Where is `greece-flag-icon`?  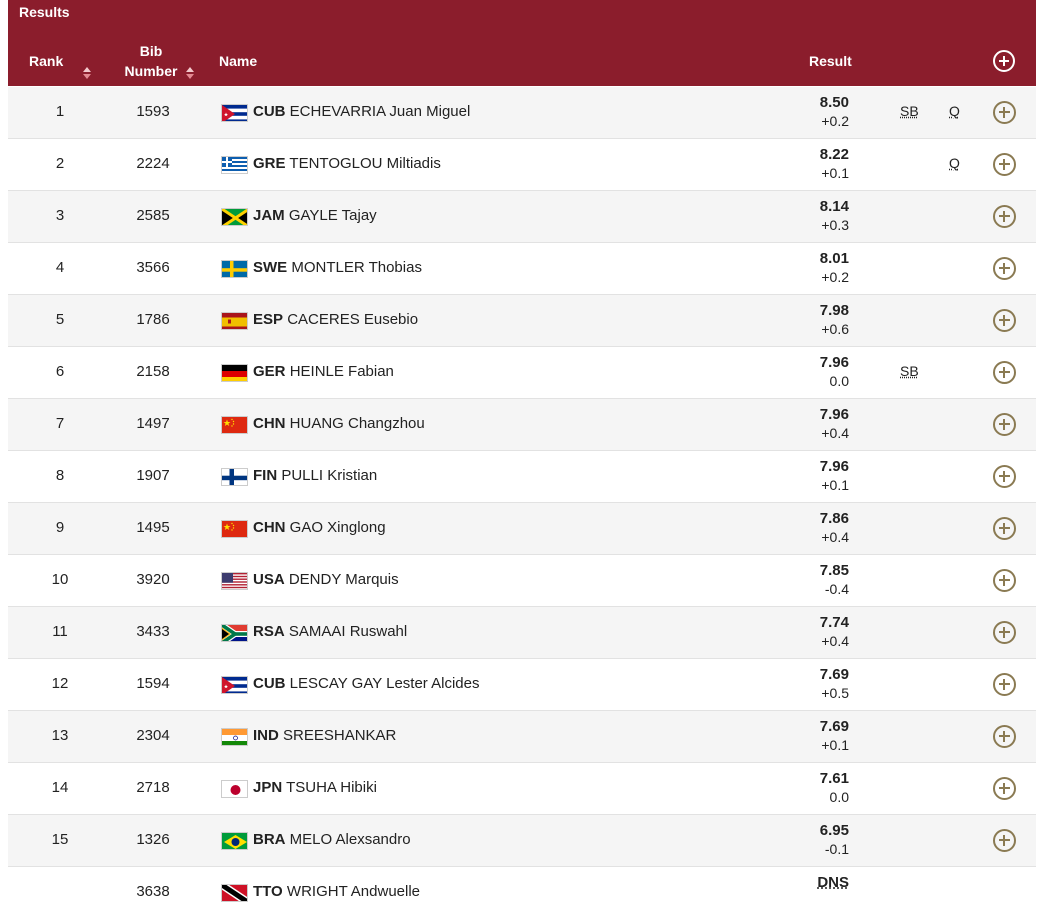
greece-flag-icon is located at coordinates (234, 165).